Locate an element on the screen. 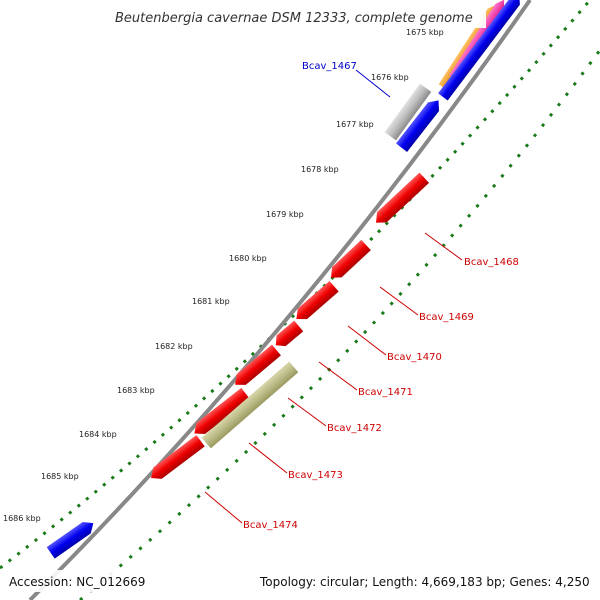 This screenshot has height=600, width=600. gene-grey is located at coordinates (408, 112).